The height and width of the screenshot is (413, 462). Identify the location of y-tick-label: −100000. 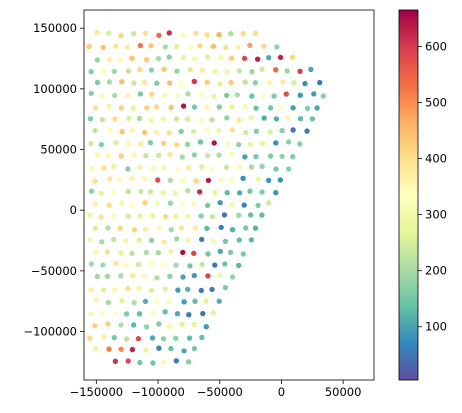
(50, 331).